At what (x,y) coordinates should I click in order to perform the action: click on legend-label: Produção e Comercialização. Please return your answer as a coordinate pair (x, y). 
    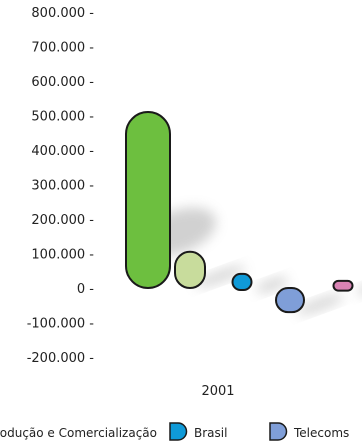
    Looking at the image, I should click on (78, 433).